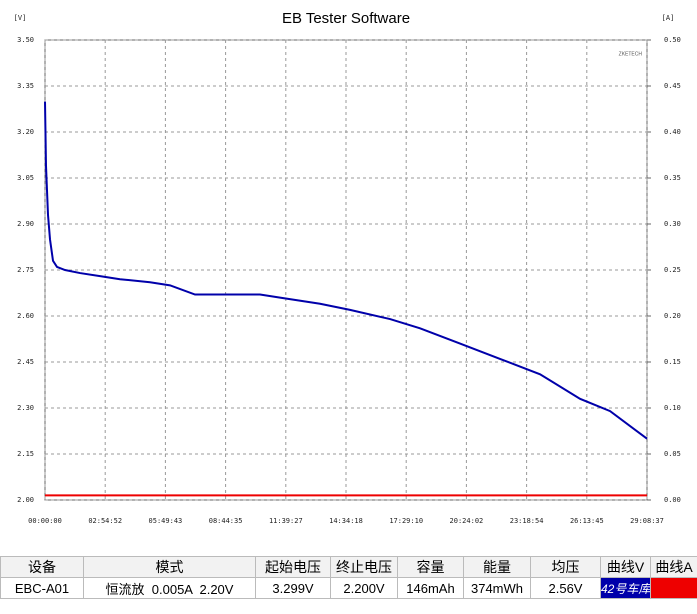  Describe the element at coordinates (25, 316) in the screenshot. I see `y-tick-label: 2.60` at that location.